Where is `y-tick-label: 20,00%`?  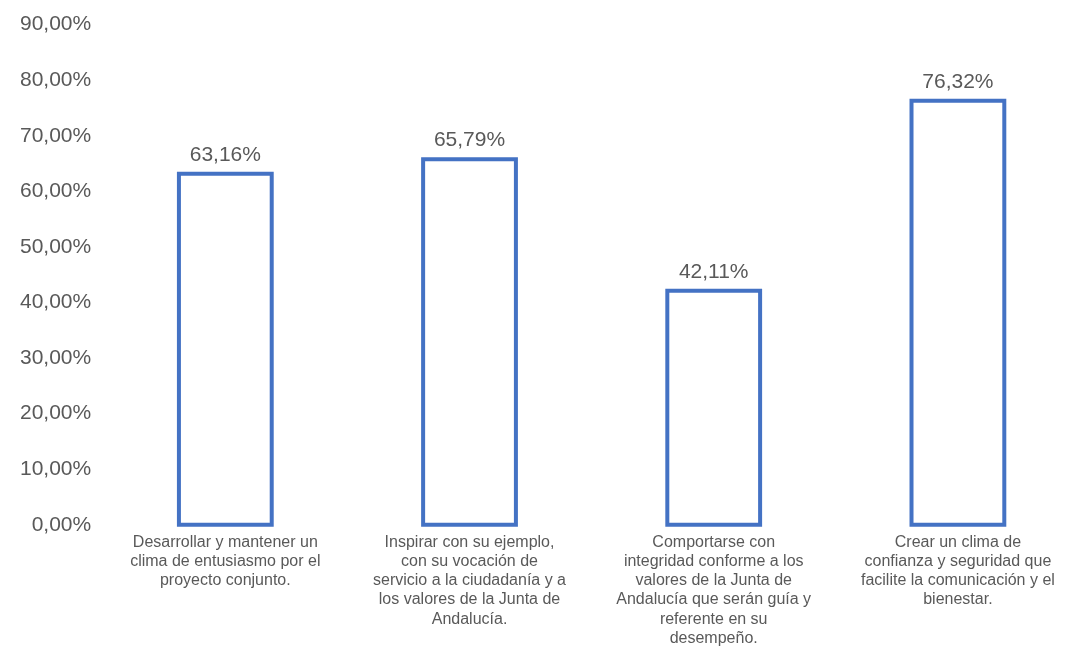 y-tick-label: 20,00% is located at coordinates (55, 412).